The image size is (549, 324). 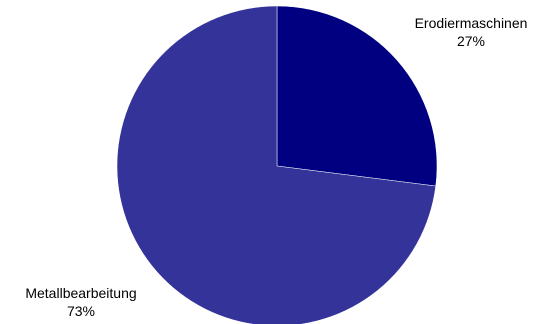 I want to click on slice-percent-erodiermaschinen: 27%, so click(x=471, y=41).